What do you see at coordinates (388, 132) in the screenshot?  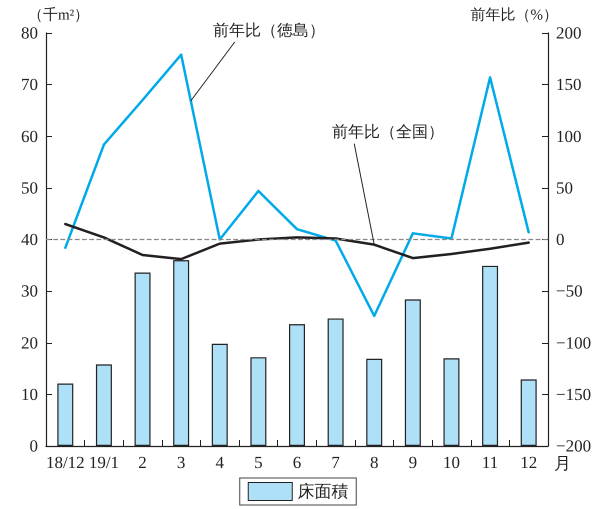 I see `text: 前年比（全国）` at bounding box center [388, 132].